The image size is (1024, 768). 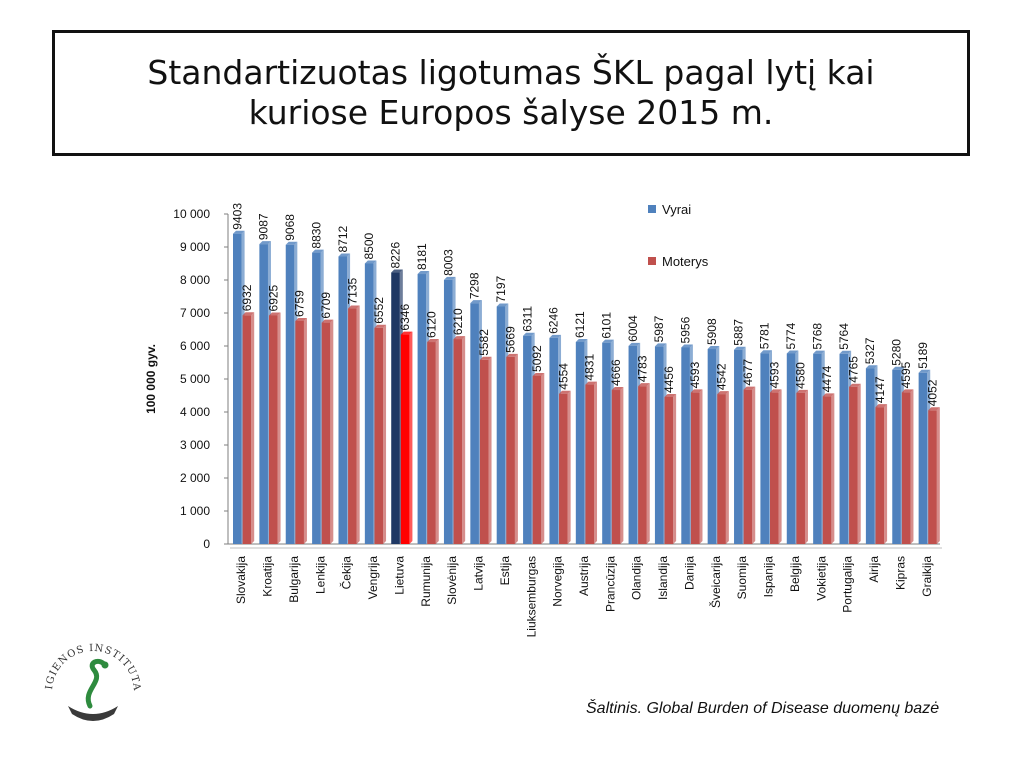 I want to click on logo-text: HIGIENOS INSTITUTAS, so click(x=89, y=661).